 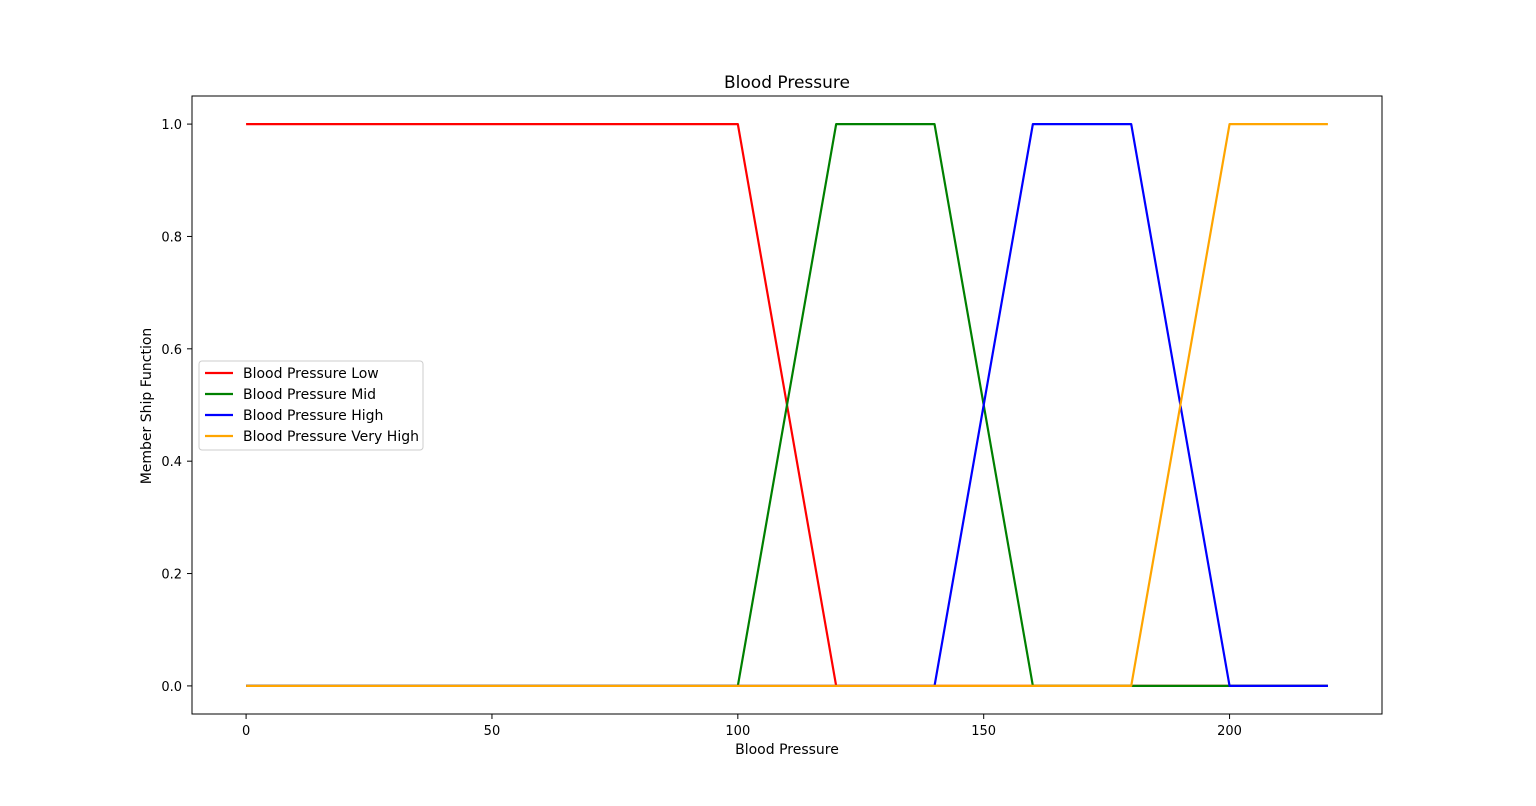 I want to click on y-axis-label: Member Ship Function, so click(x=147, y=406).